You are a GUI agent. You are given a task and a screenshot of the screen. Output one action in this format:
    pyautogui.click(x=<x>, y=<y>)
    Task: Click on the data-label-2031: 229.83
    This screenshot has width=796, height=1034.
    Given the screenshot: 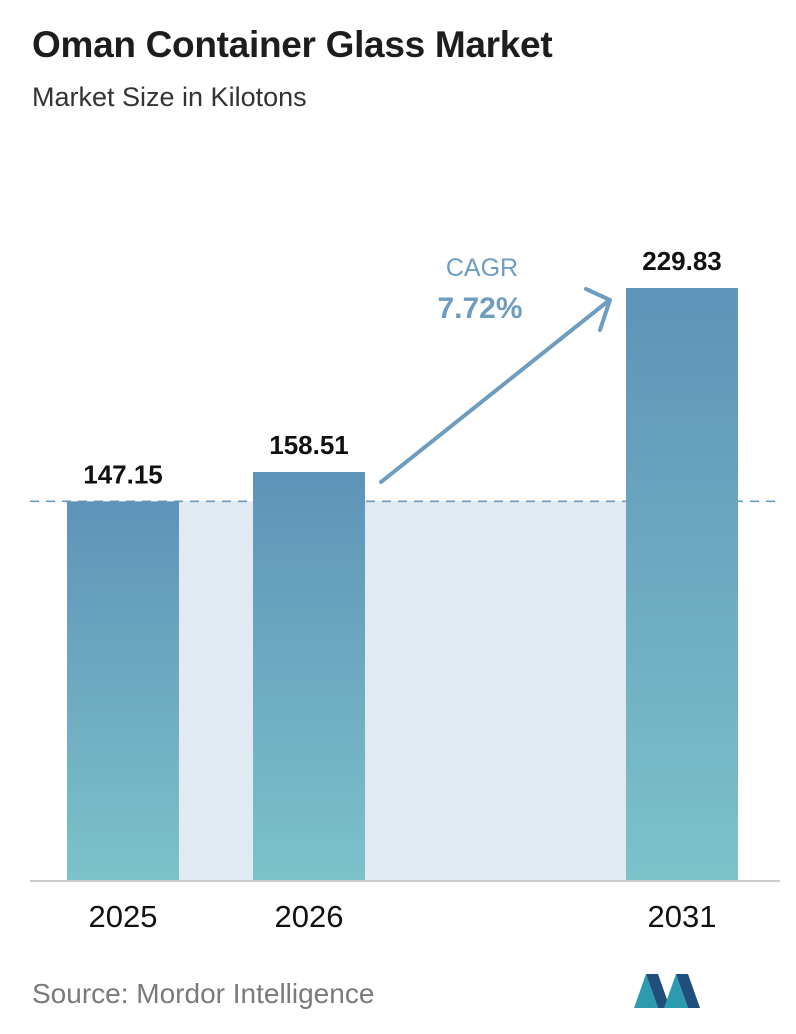 What is the action you would take?
    pyautogui.click(x=682, y=261)
    